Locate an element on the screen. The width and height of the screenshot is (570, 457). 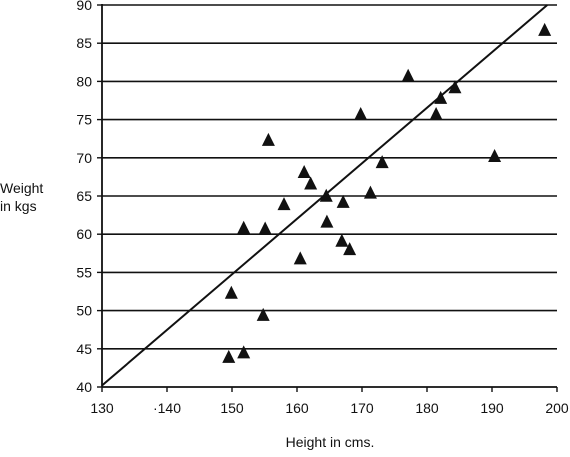
x-tick-label-0: 130 is located at coordinates (102, 408).